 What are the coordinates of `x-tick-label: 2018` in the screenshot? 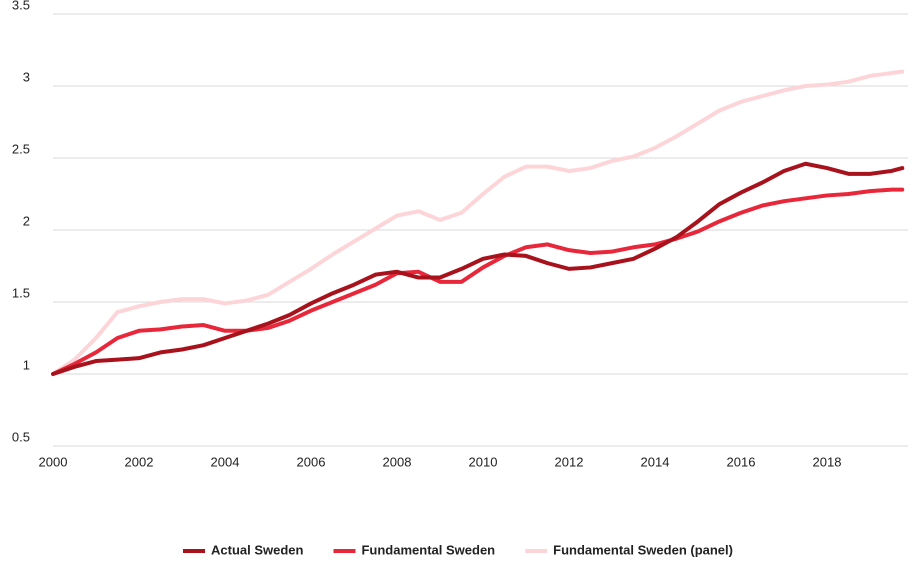 It's located at (827, 461).